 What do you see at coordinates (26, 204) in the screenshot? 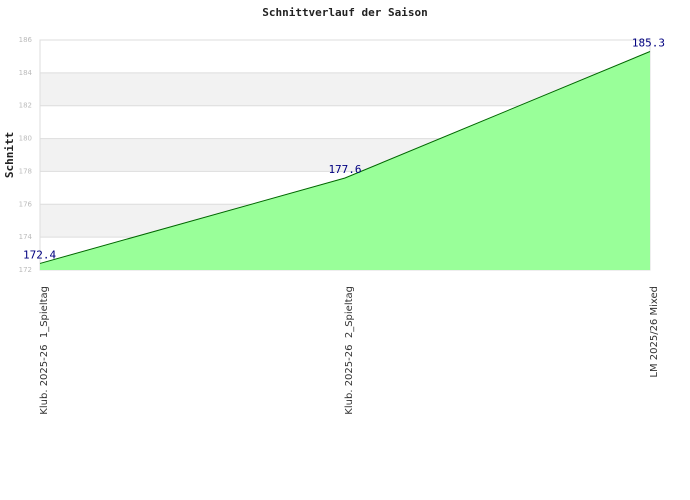
I see `y-tick-label: 176` at bounding box center [26, 204].